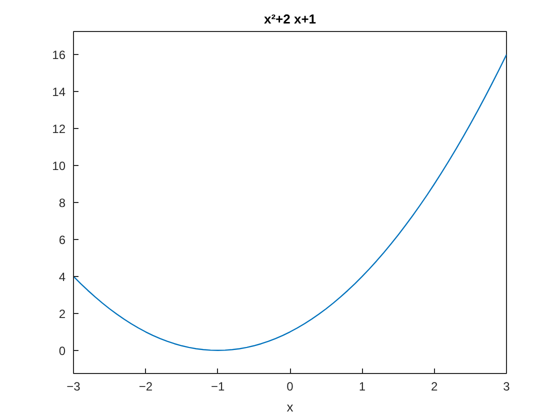 Image resolution: width=560 pixels, height=420 pixels. Describe the element at coordinates (290, 407) in the screenshot. I see `x-axis-title: x` at that location.